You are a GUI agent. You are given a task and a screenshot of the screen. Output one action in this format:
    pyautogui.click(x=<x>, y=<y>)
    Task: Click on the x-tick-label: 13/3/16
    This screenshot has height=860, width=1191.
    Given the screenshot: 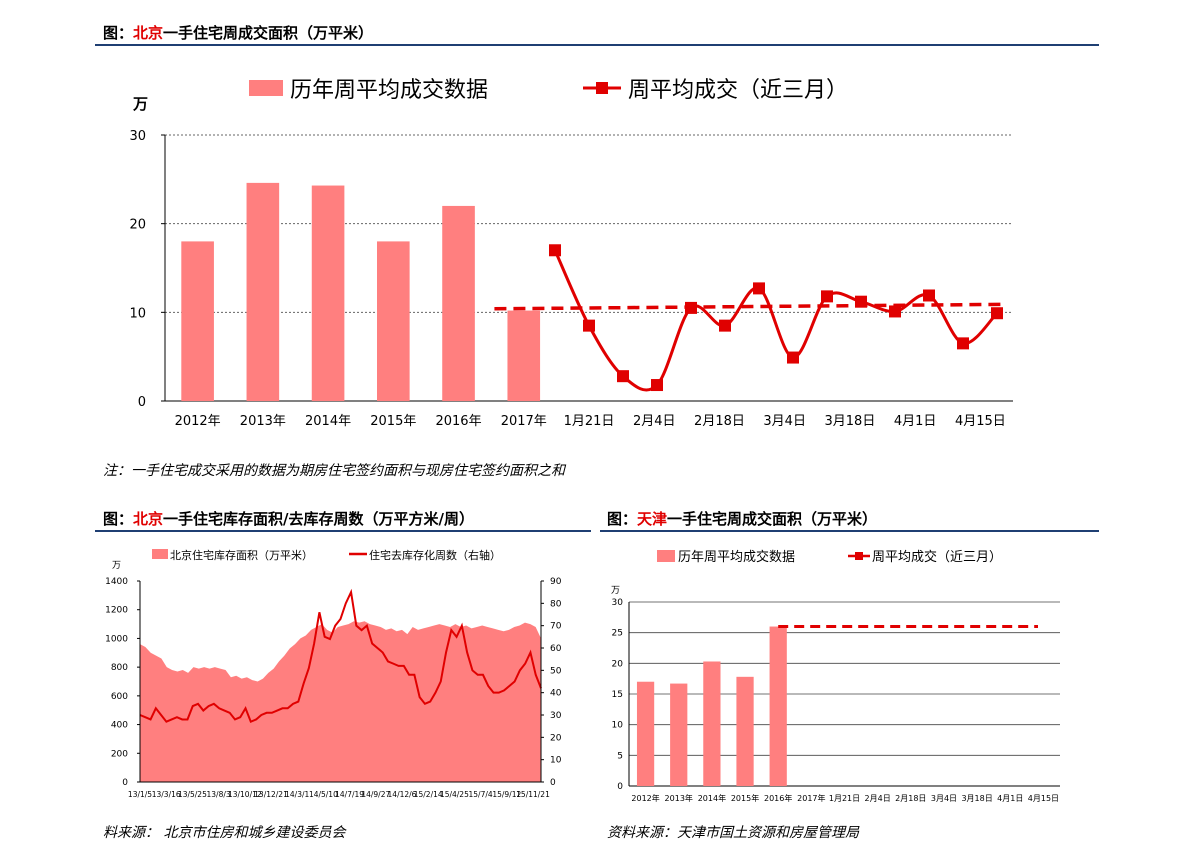 What is the action you would take?
    pyautogui.click(x=166, y=794)
    